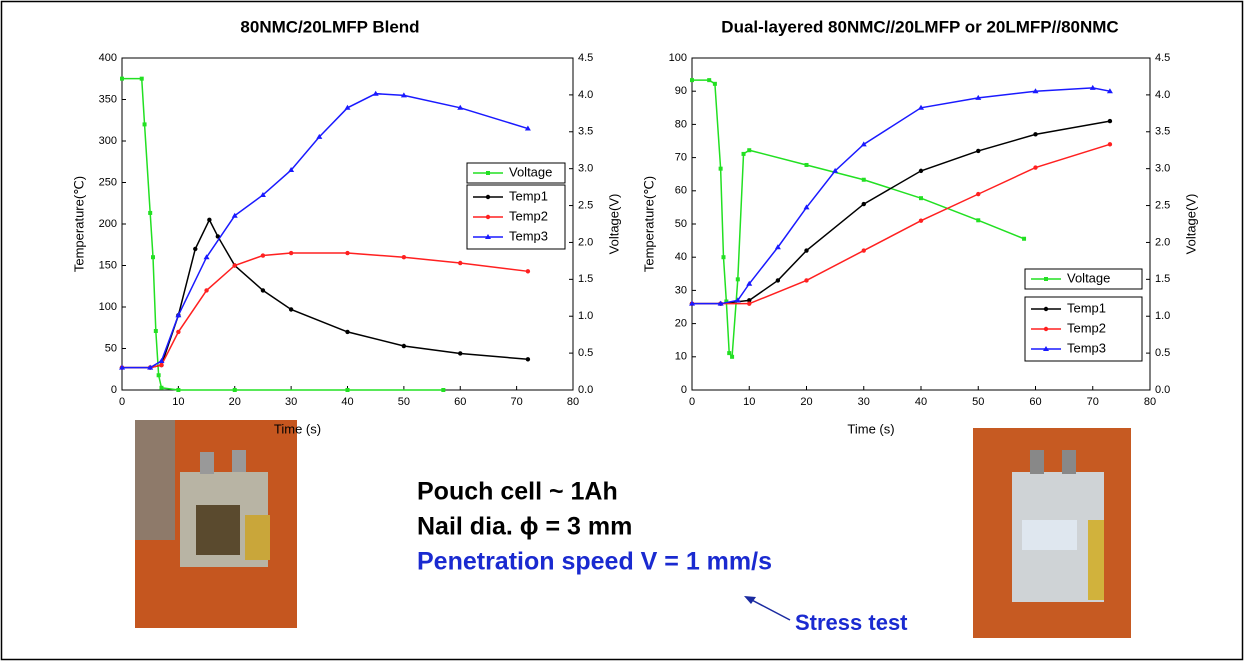 The height and width of the screenshot is (661, 1244). I want to click on x-tick-label: 70, so click(1093, 402).